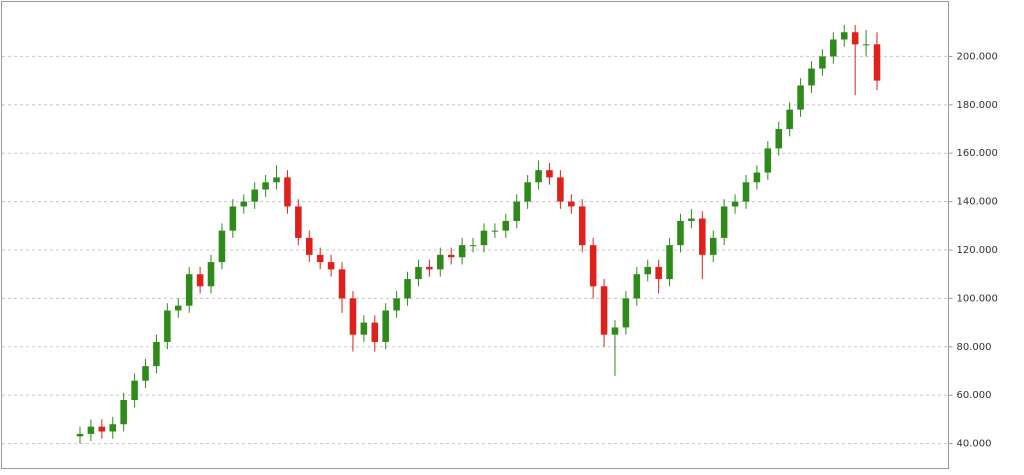  I want to click on y-tick-label: 160.000, so click(977, 153).